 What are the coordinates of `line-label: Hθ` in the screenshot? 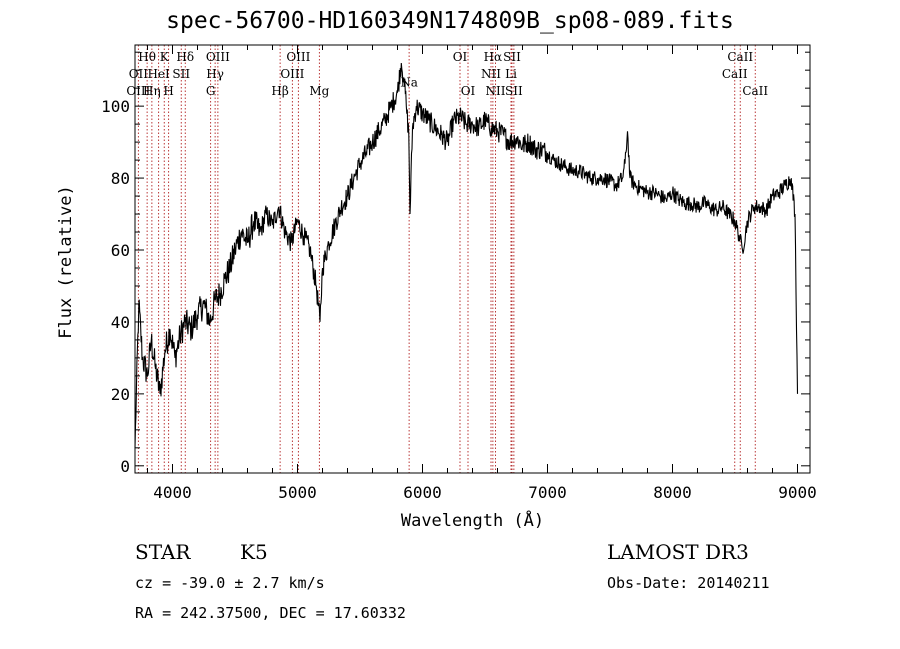 It's located at (147, 57).